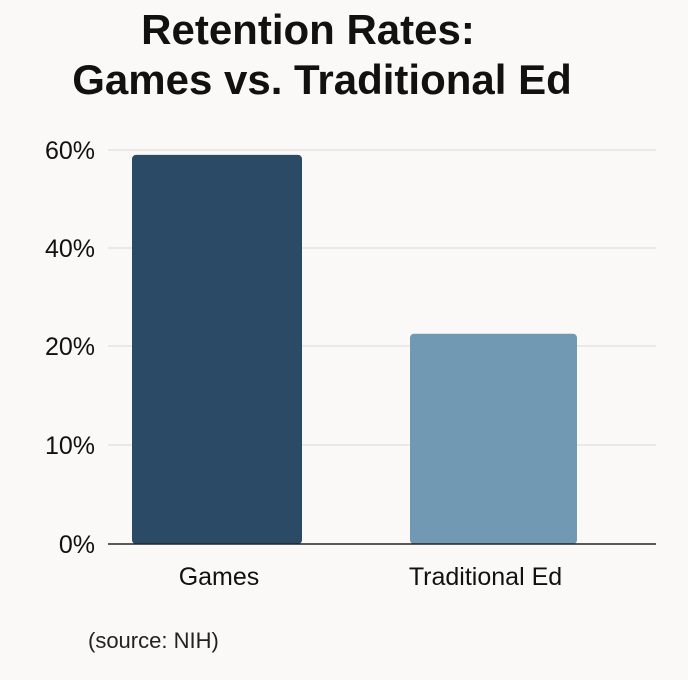 This screenshot has height=680, width=688. Describe the element at coordinates (485, 577) in the screenshot. I see `category-label: Traditional Ed` at that location.